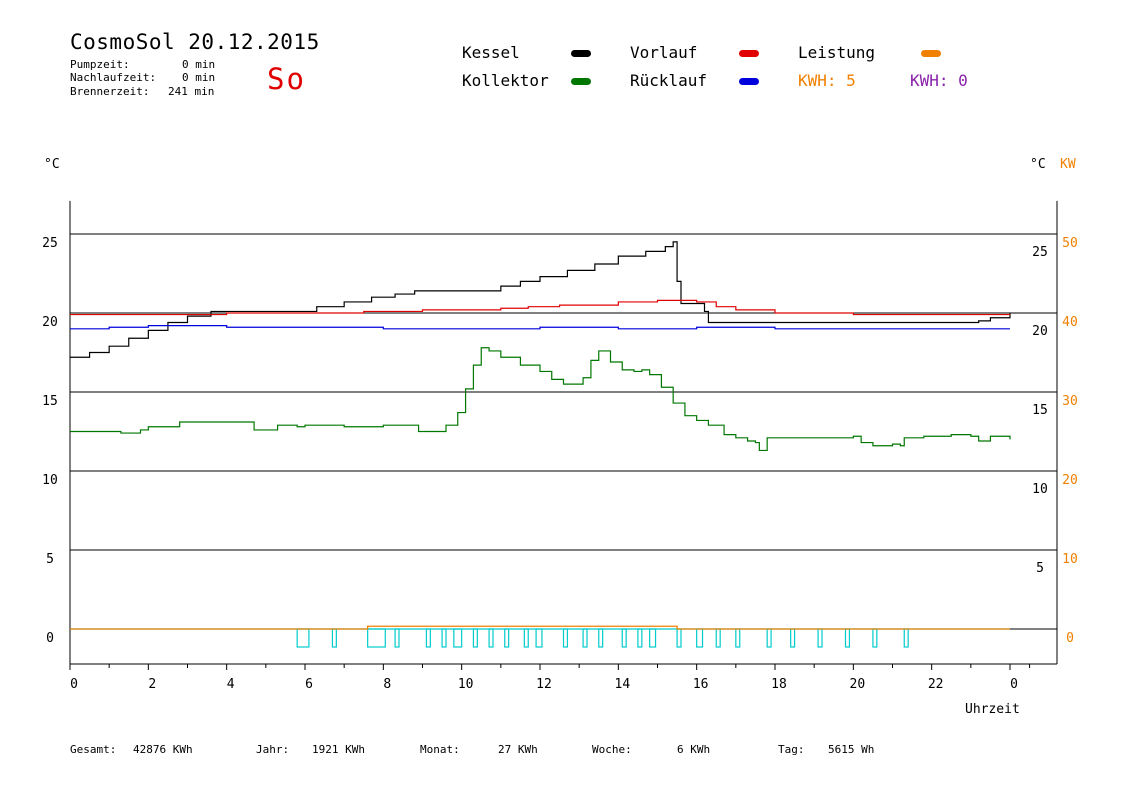  I want to click on legend-kollektor-swatch, so click(581, 81).